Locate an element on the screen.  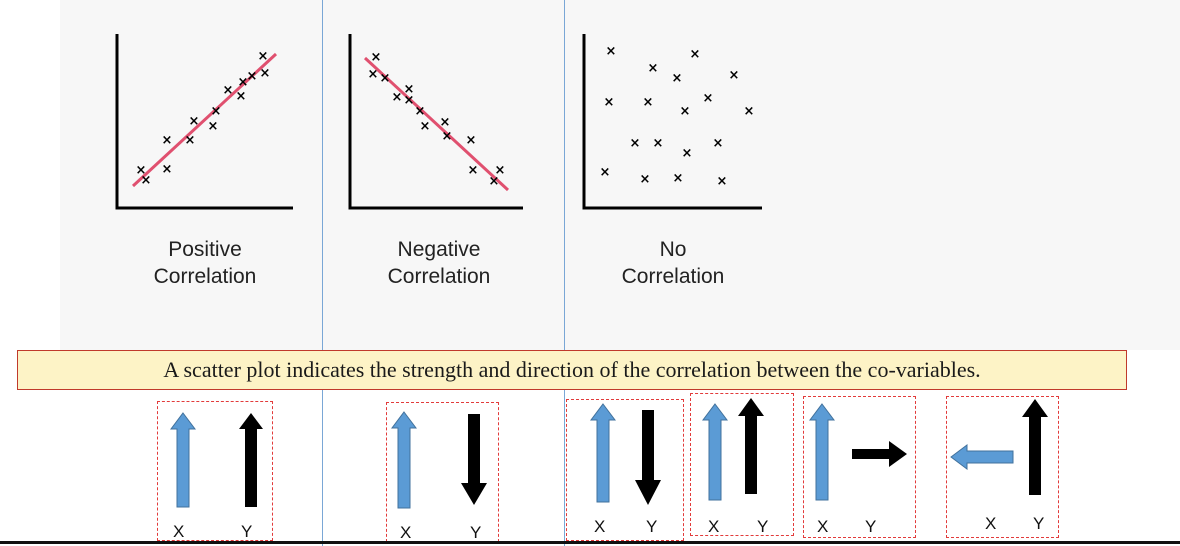
arrow-pair-5: X Y is located at coordinates (859, 467).